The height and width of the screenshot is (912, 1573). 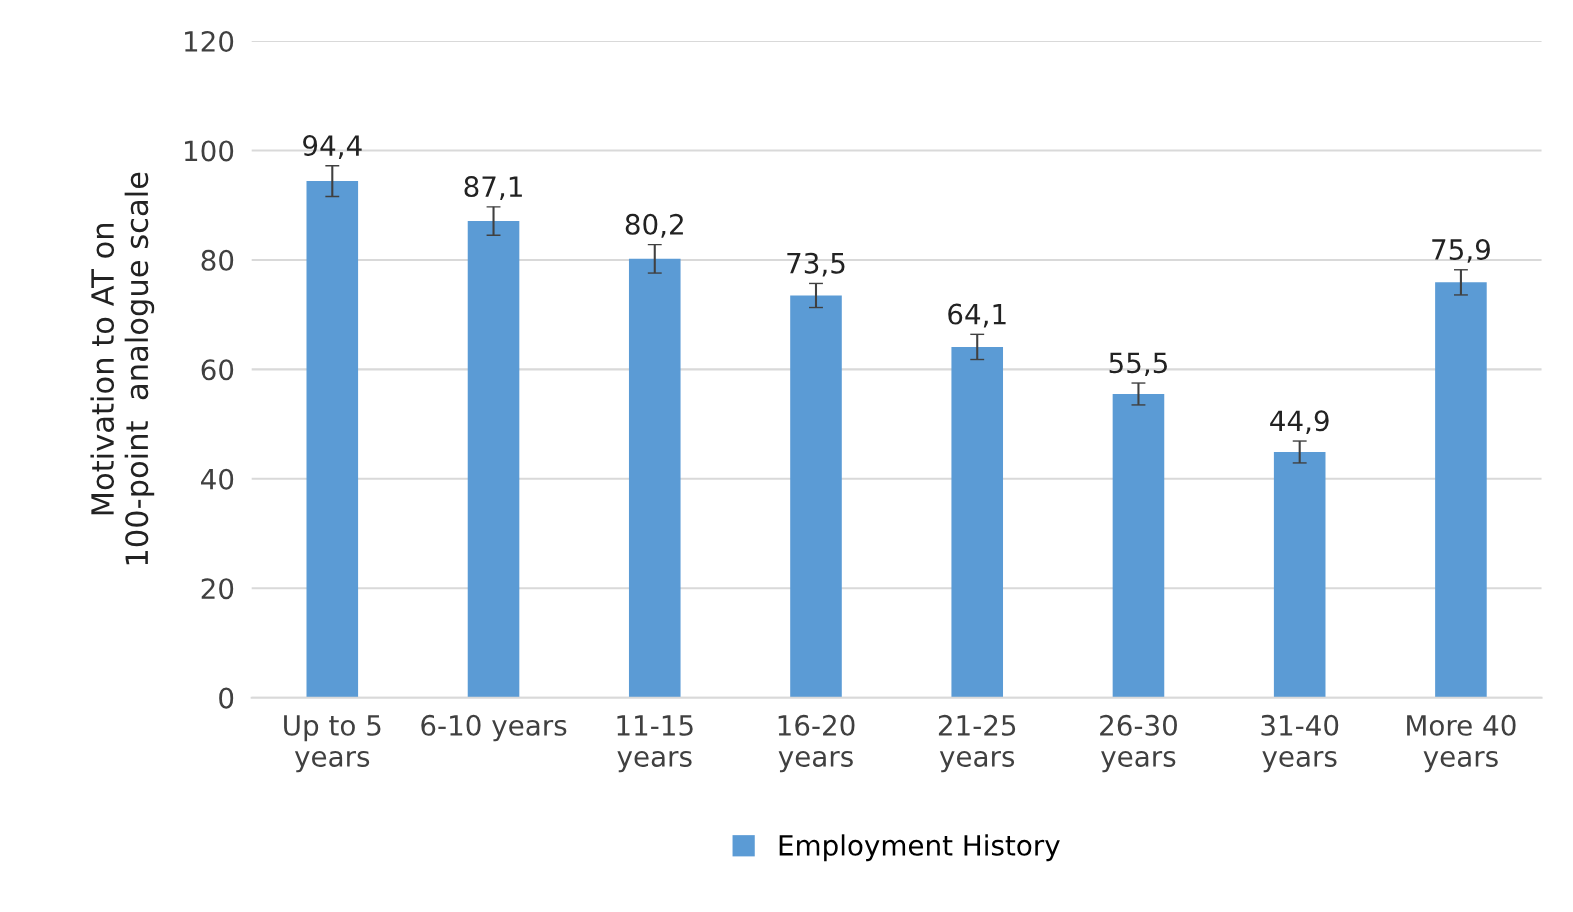 I want to click on x-tick-label: 26-30 years, so click(x=1138, y=743).